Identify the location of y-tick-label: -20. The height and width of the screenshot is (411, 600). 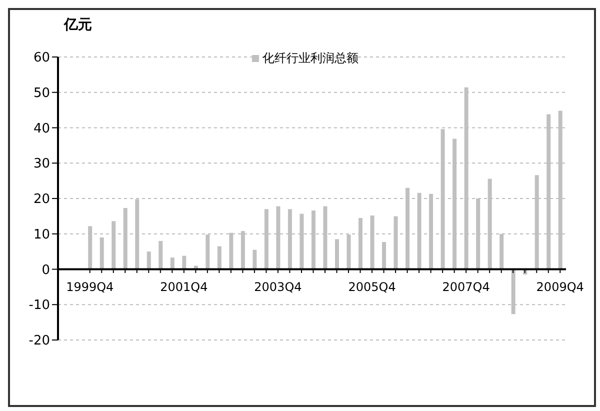
(39, 341).